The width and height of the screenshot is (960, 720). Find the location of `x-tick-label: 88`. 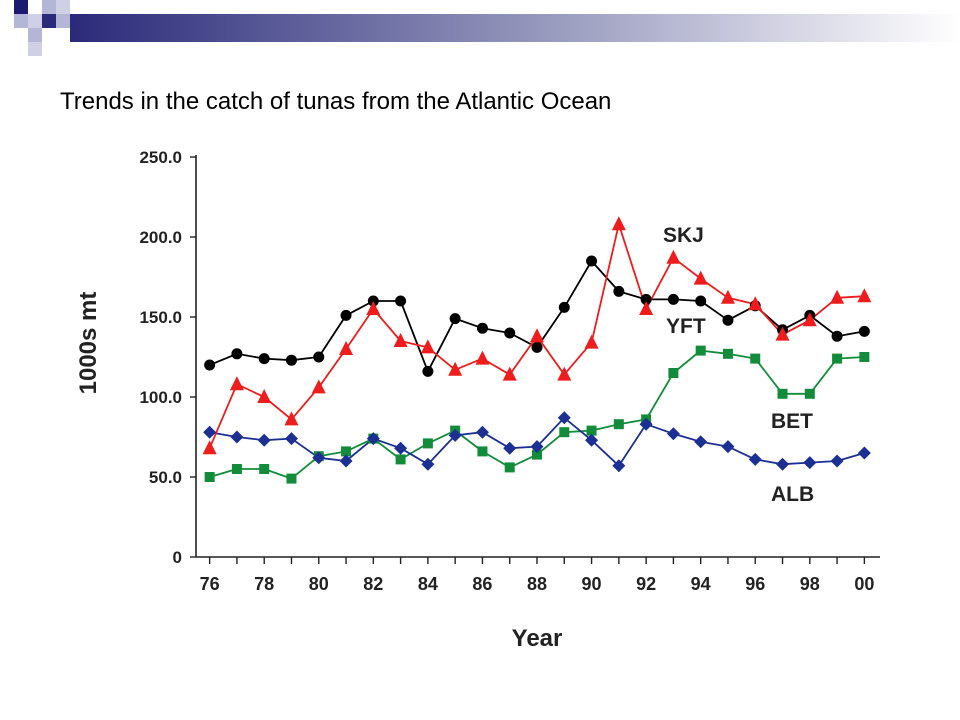

x-tick-label: 88 is located at coordinates (537, 584).